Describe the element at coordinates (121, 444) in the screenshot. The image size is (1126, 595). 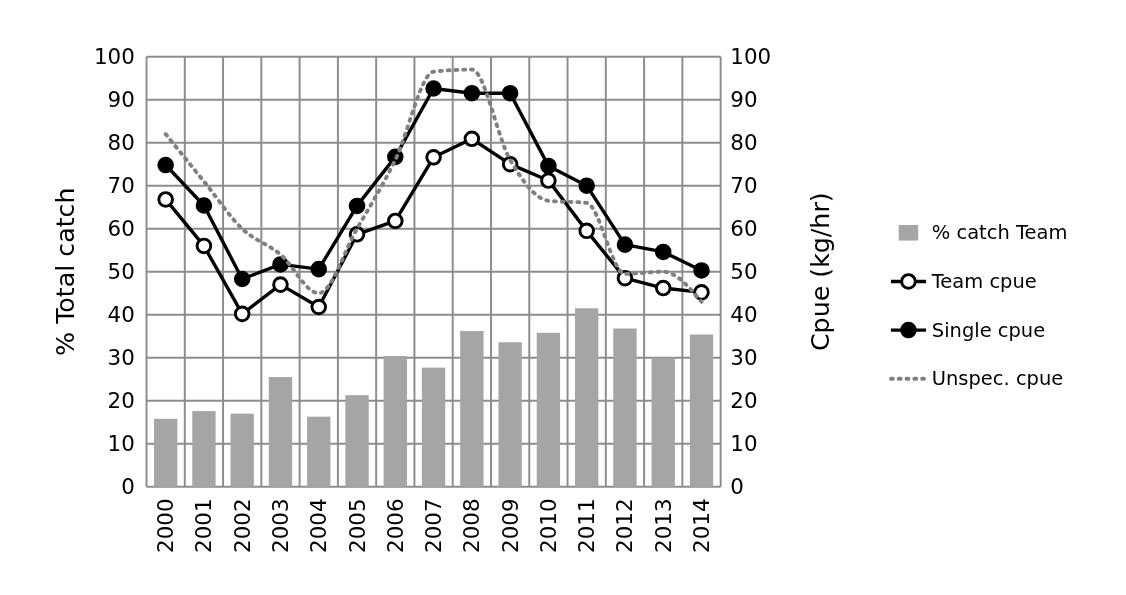
I see `y-tick-label: 10` at that location.